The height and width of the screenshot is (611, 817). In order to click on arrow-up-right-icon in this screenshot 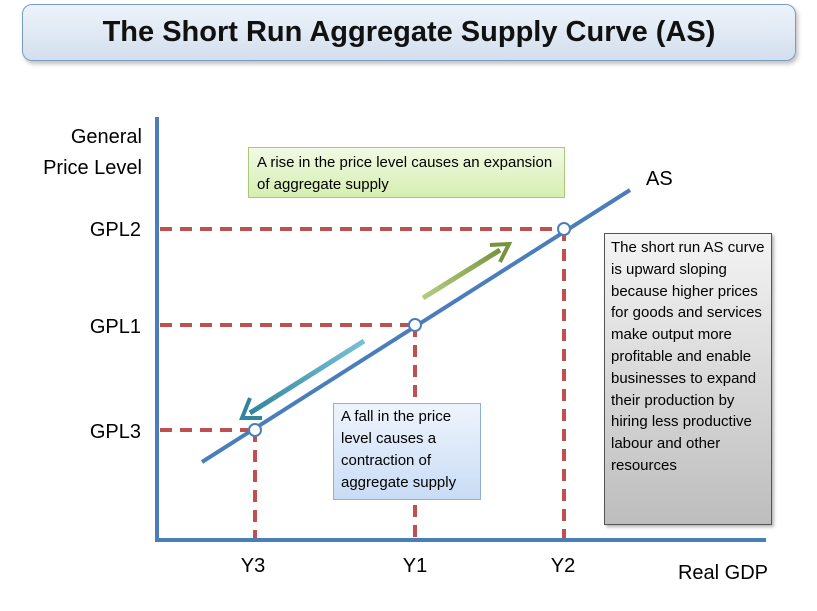, I will do `click(467, 271)`.